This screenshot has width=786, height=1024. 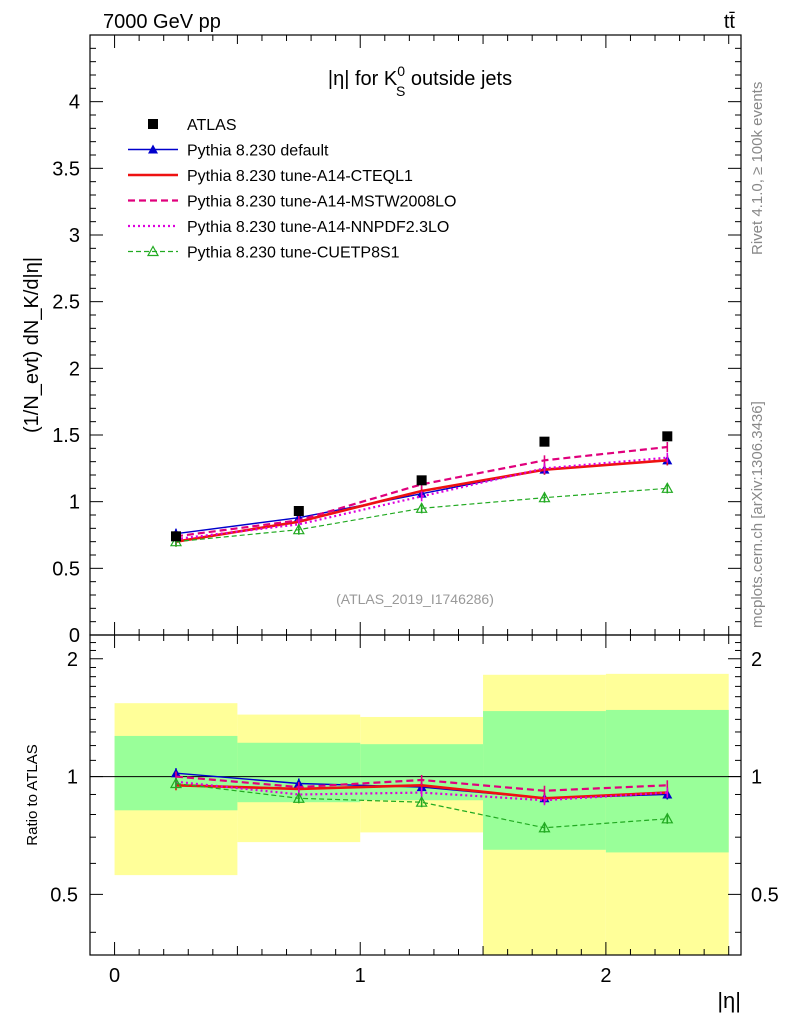 I want to click on ratio-y-axis-label: Ratio to ATLAS, so click(x=32, y=794).